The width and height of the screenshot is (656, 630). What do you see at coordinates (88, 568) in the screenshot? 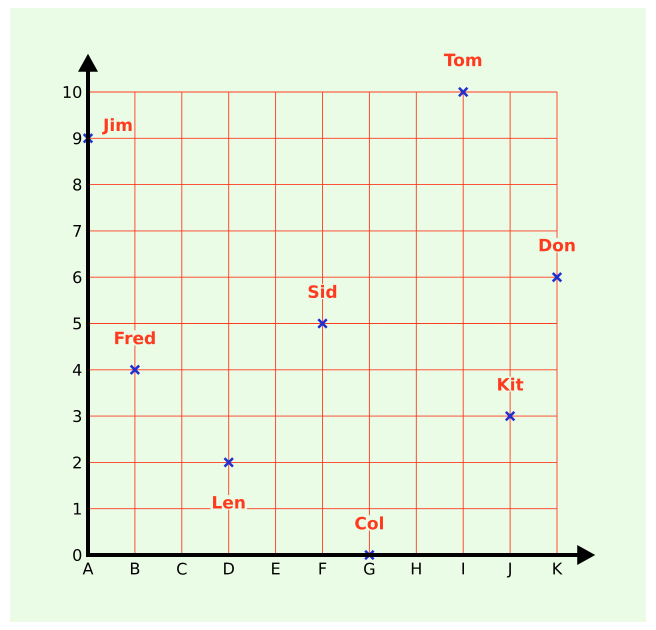
I see `x-tick-label: A` at bounding box center [88, 568].